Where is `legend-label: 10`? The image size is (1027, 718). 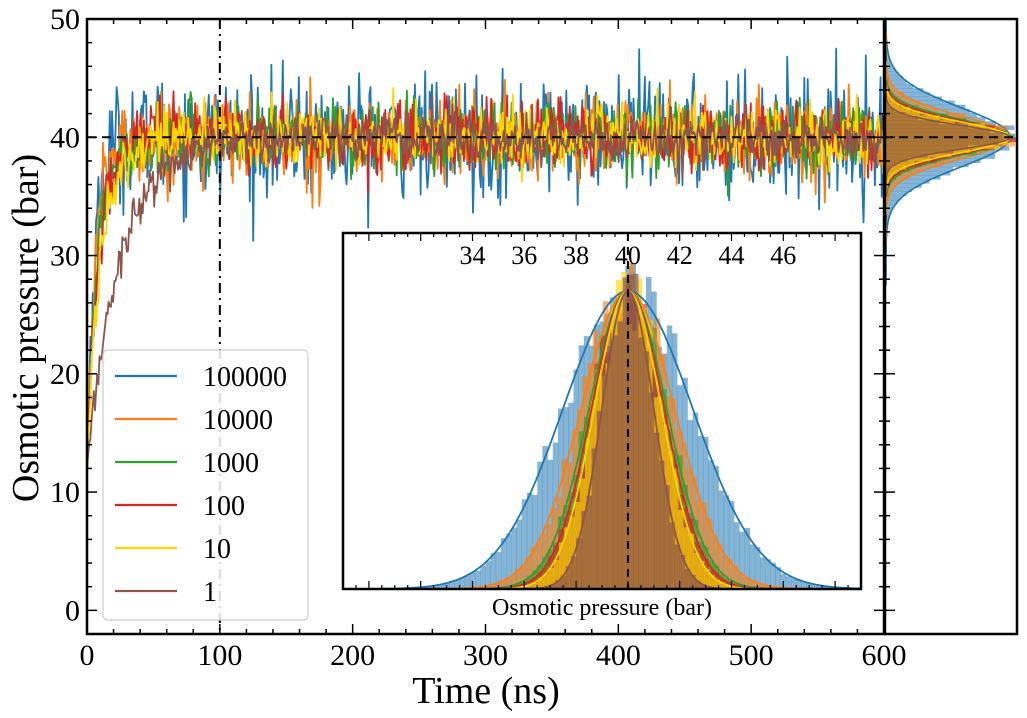 legend-label: 10 is located at coordinates (217, 549).